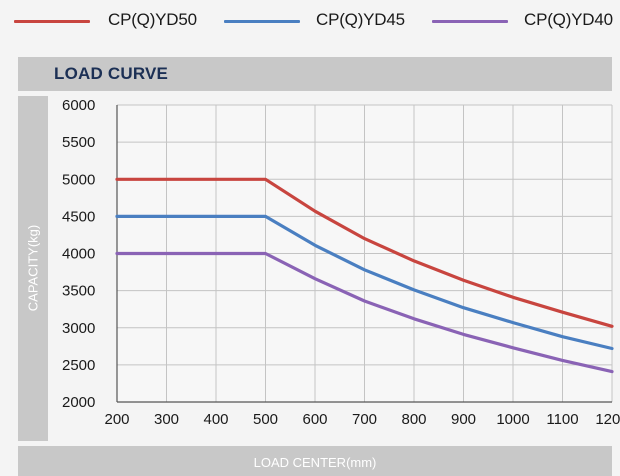  Describe the element at coordinates (512, 419) in the screenshot. I see `x-tick-label: 1000` at that location.